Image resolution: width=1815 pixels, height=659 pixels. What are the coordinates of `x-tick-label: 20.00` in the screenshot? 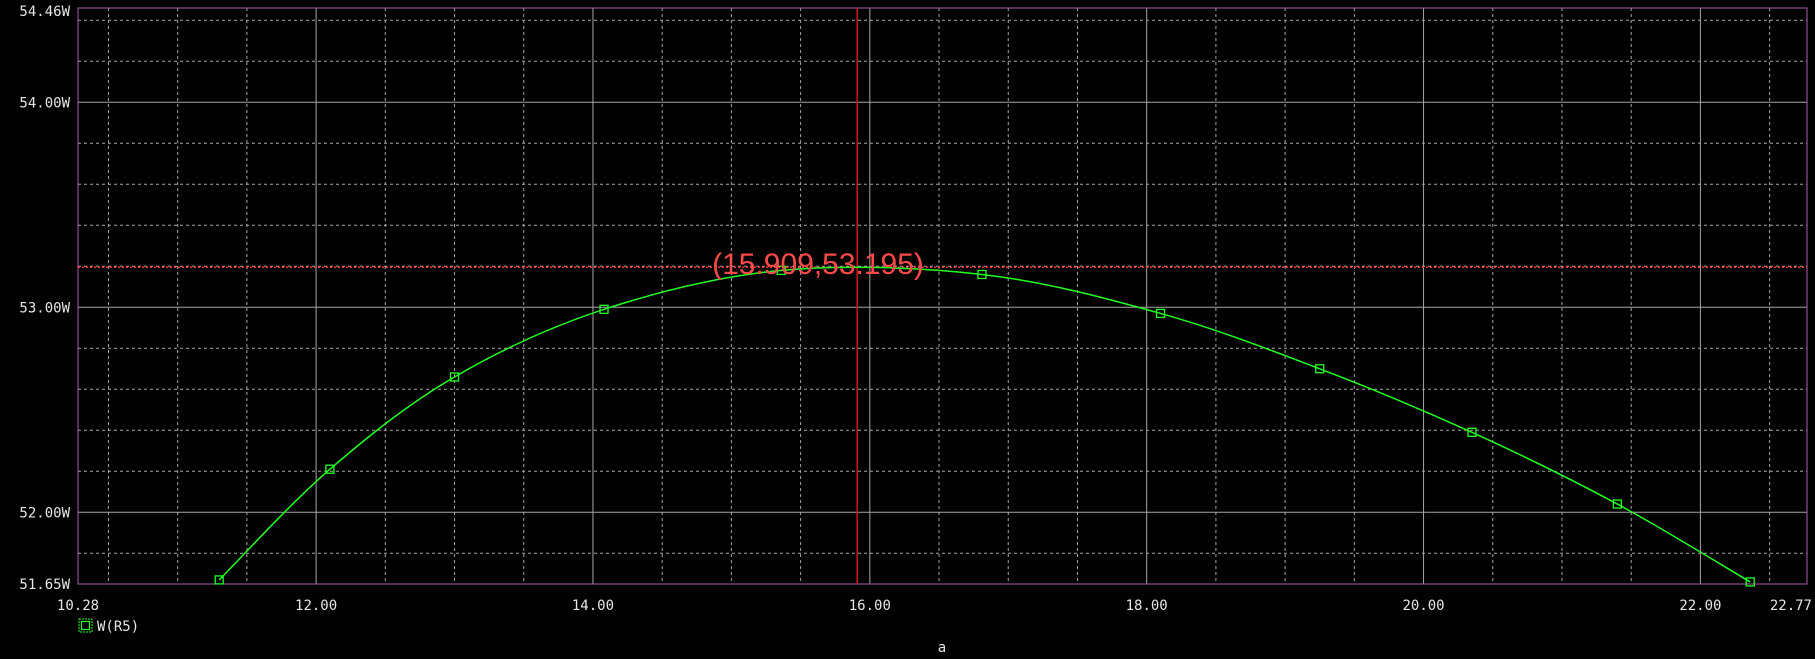 It's located at (1423, 606).